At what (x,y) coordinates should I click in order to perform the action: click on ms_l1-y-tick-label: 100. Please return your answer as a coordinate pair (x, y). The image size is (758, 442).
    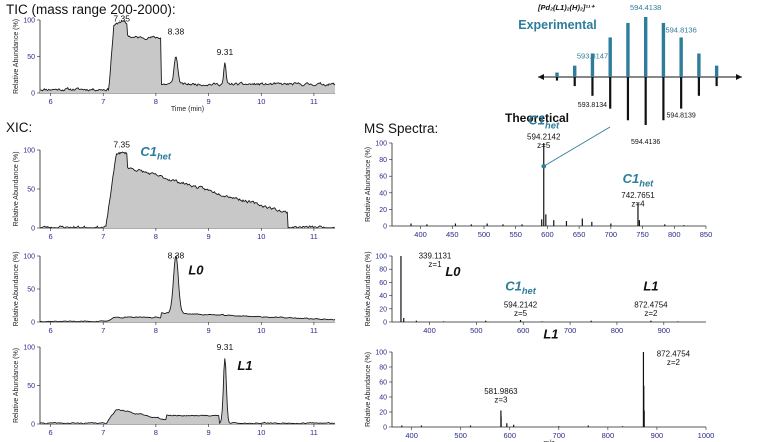
    Looking at the image, I should click on (381, 353).